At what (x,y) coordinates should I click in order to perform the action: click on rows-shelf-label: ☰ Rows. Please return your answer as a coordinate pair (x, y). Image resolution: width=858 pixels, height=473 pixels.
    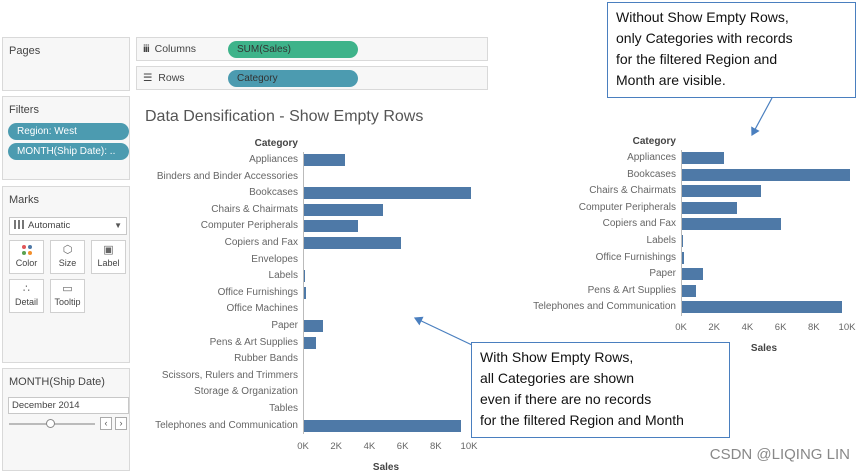
    Looking at the image, I should click on (164, 78).